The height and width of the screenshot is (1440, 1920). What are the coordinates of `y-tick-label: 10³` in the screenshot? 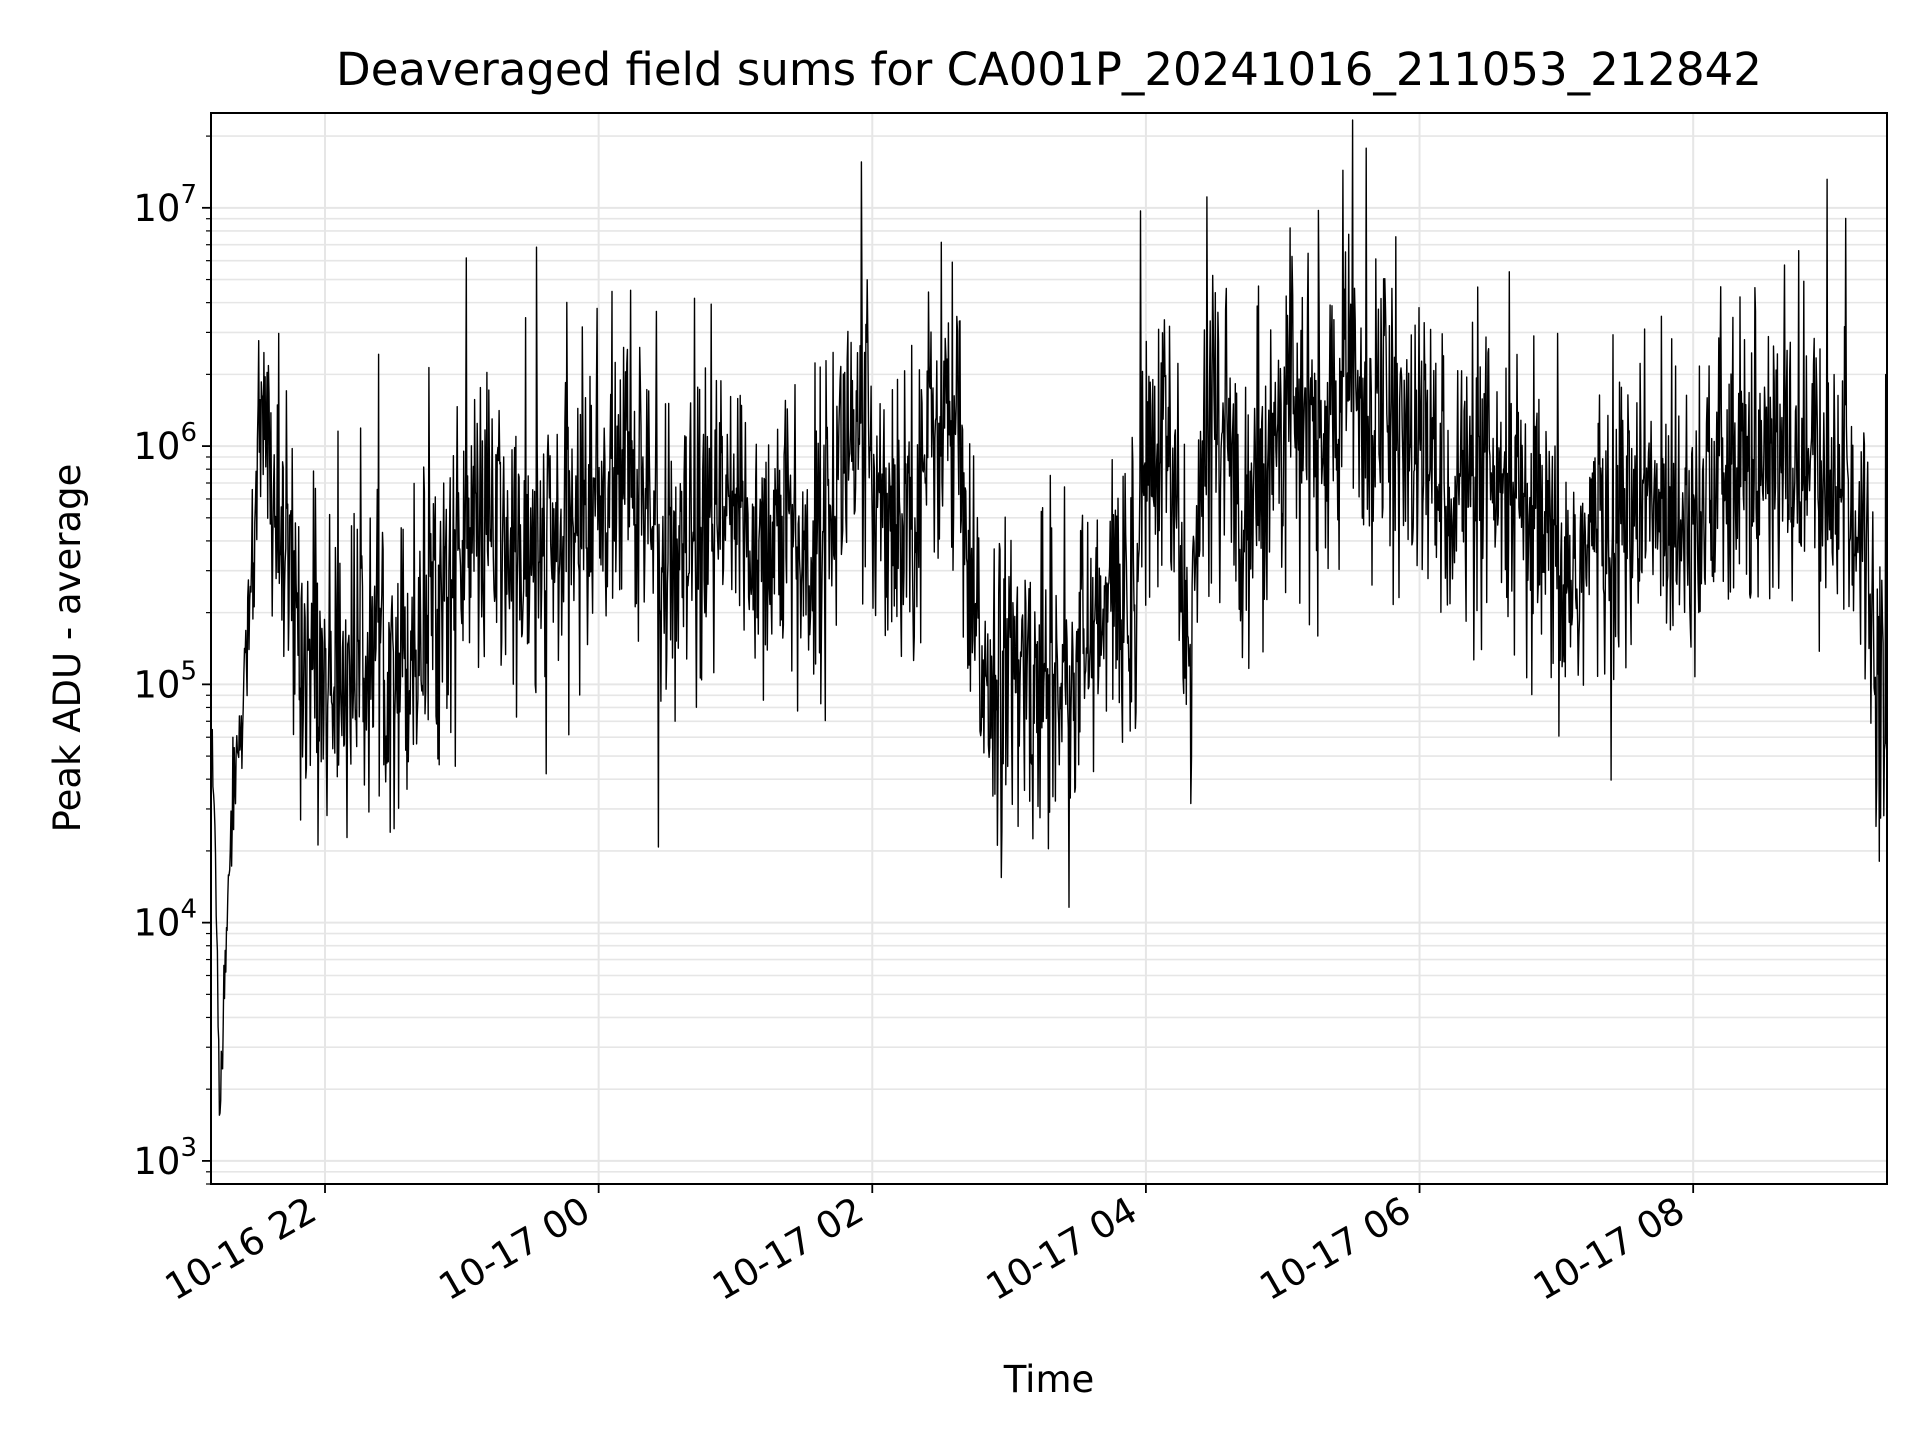 It's located at (165, 1158).